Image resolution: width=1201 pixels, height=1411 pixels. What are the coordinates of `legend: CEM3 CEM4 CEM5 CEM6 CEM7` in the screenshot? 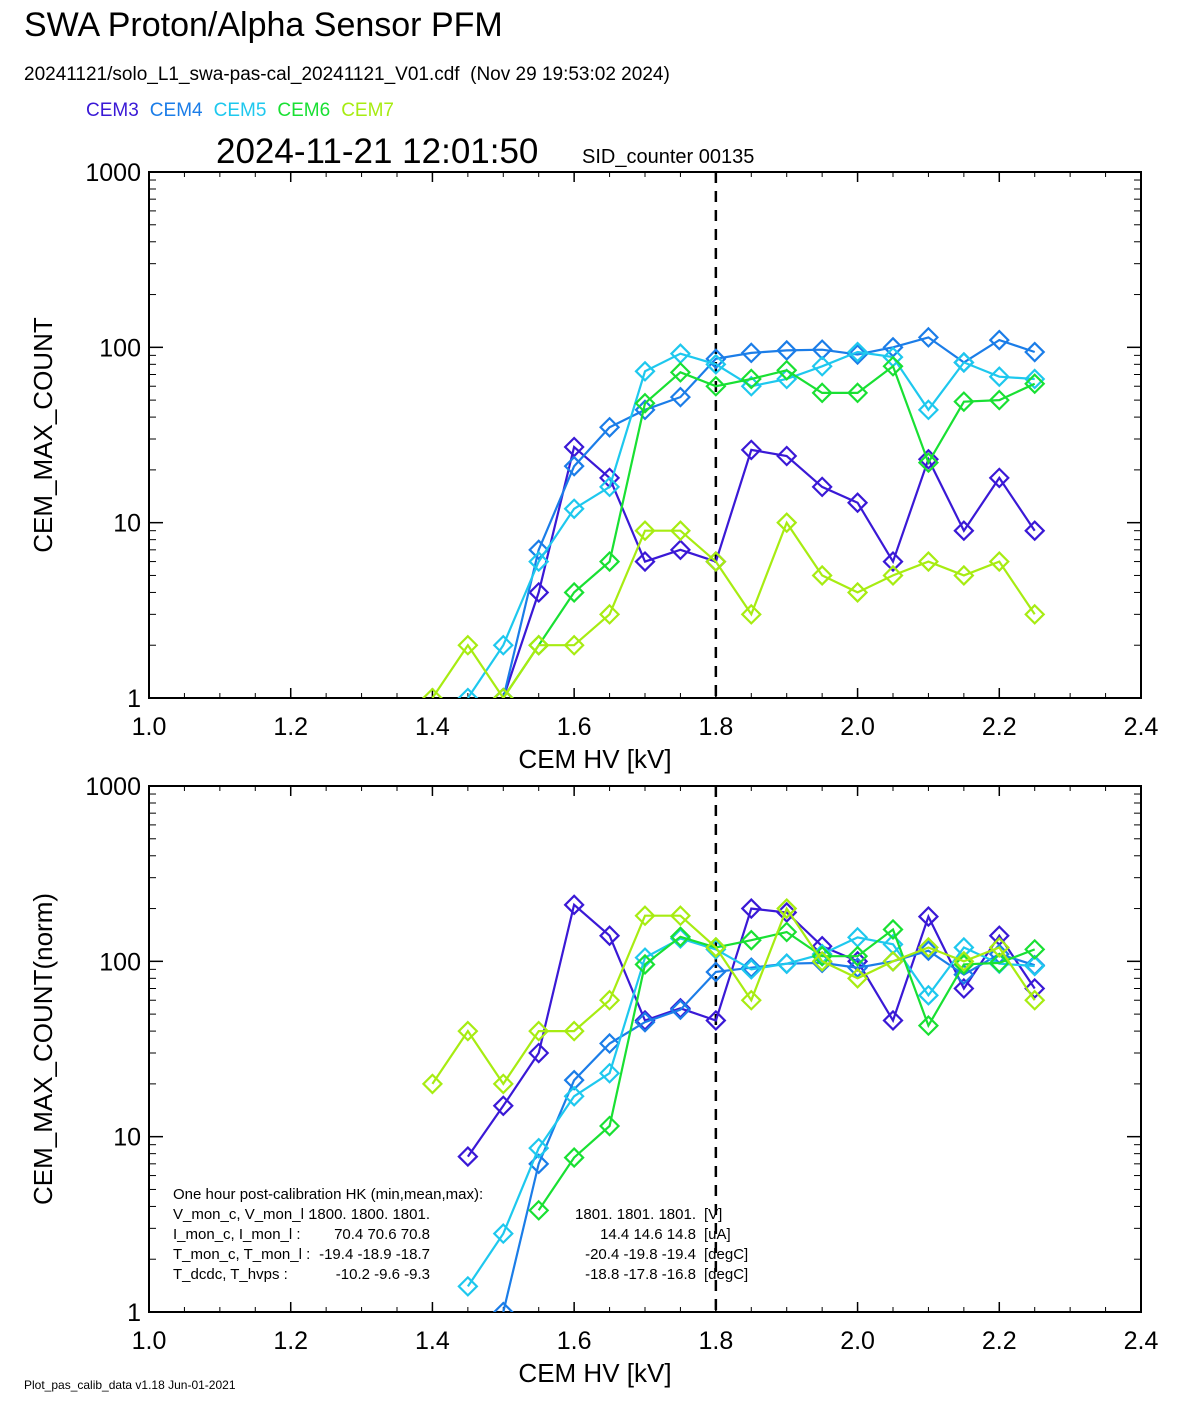 It's located at (245, 111).